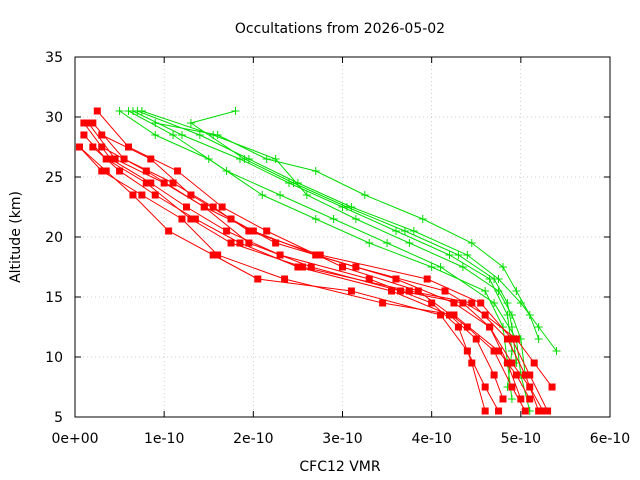 This screenshot has height=480, width=640. Describe the element at coordinates (58, 418) in the screenshot. I see `y-tick-label: 5` at that location.